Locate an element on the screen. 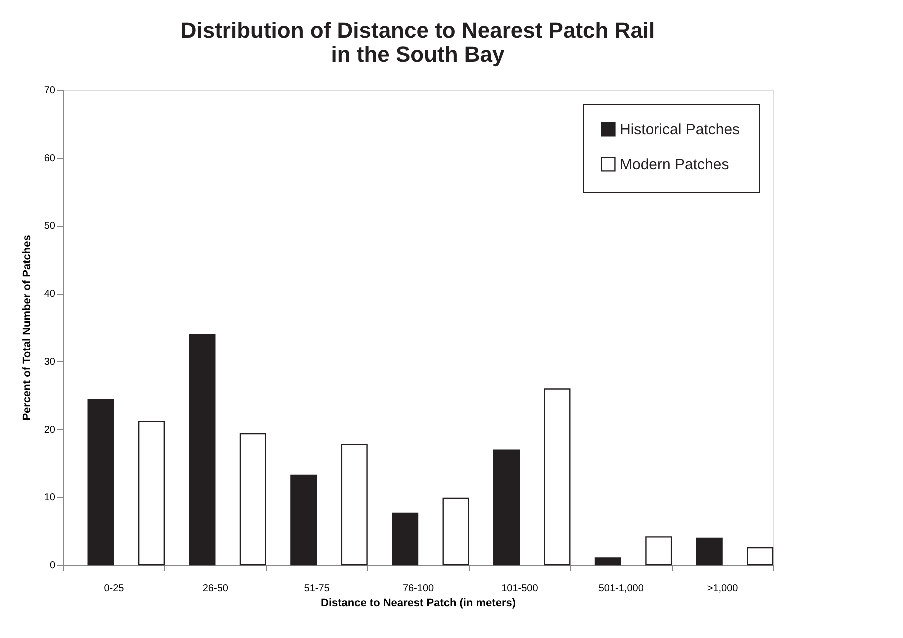 The width and height of the screenshot is (903, 638). y-tick-label: 0 is located at coordinates (53, 566).